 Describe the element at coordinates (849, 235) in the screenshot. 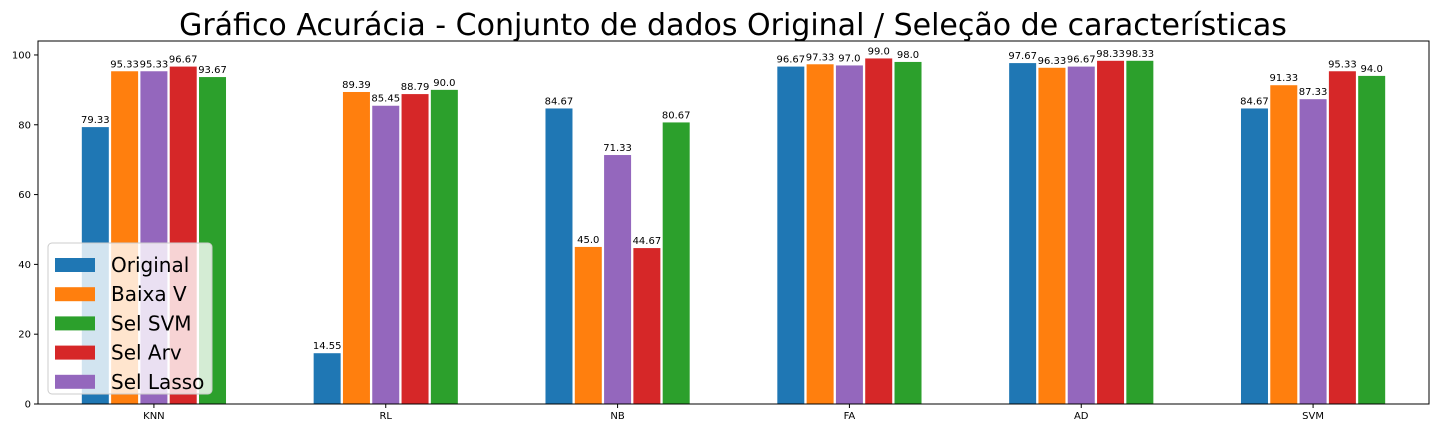

I see `bar-sel-lasso-fa` at that location.